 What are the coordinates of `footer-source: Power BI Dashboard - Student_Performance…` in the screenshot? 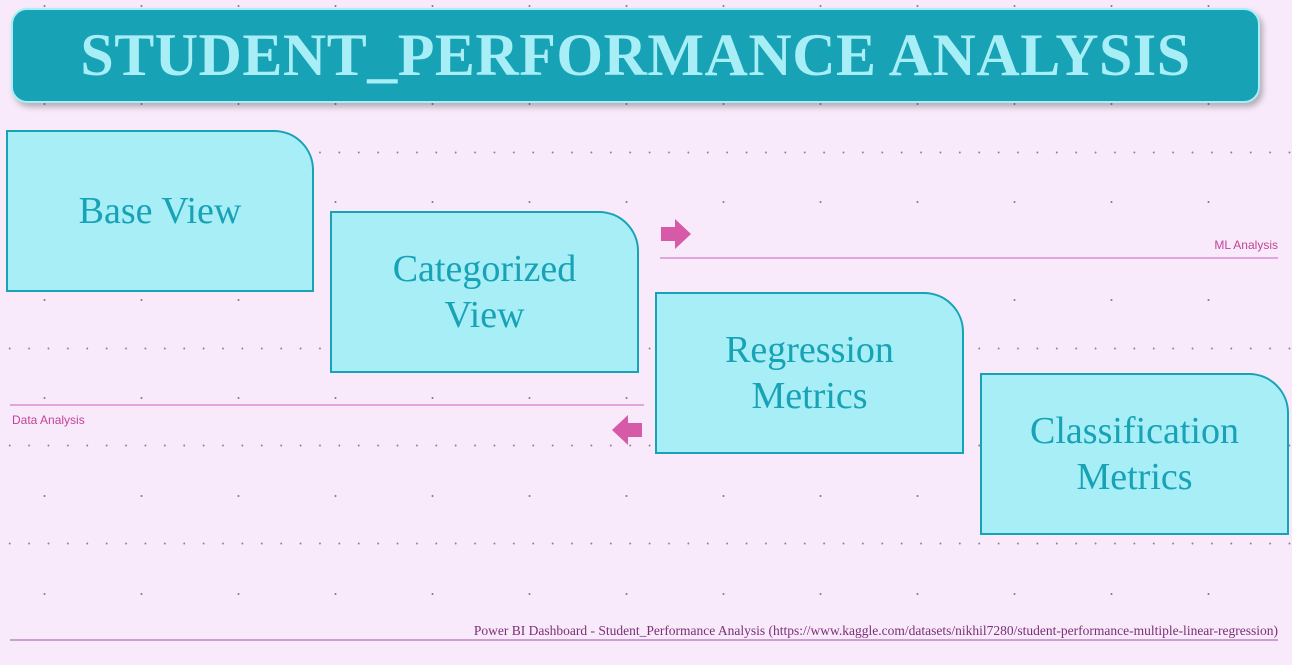 It's located at (875, 630).